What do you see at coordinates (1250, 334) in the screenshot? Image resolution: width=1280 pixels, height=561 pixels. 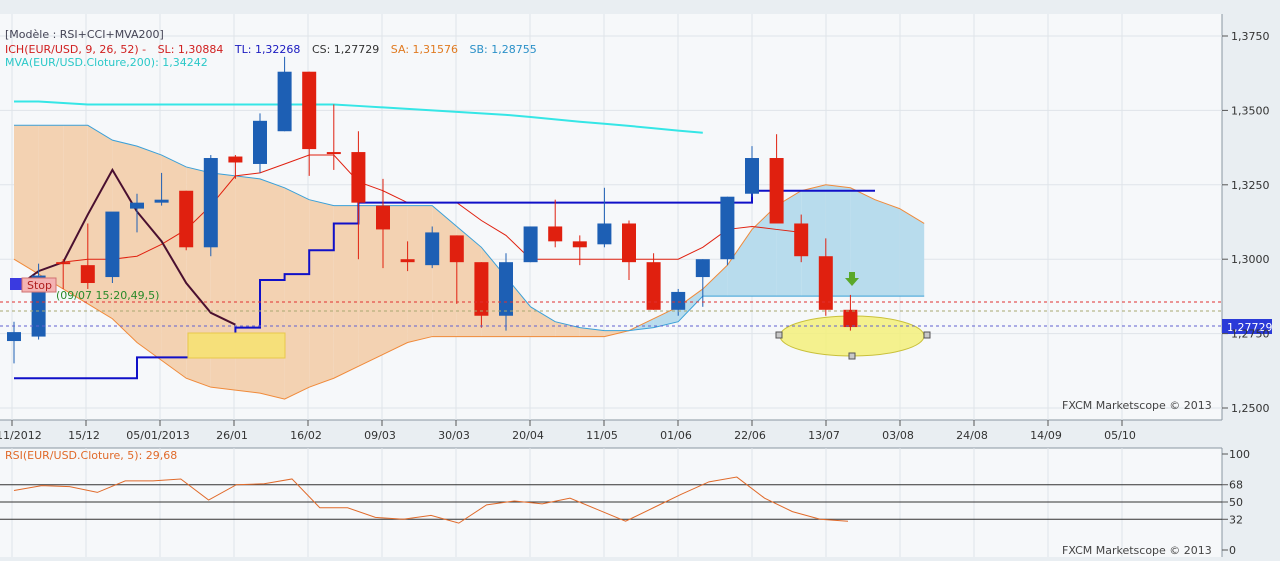 I see `price-tick-label: 1,2750` at bounding box center [1250, 334].